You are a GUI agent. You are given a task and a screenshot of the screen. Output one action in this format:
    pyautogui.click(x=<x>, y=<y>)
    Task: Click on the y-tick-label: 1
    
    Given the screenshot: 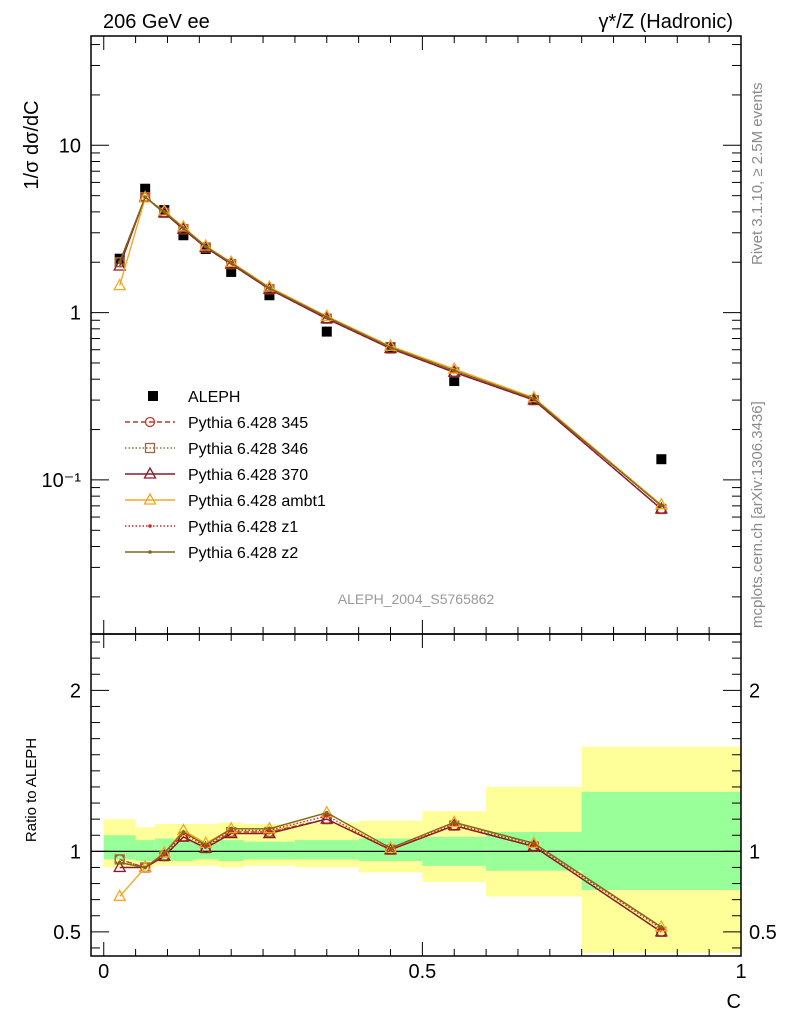 What is the action you would take?
    pyautogui.click(x=75, y=314)
    